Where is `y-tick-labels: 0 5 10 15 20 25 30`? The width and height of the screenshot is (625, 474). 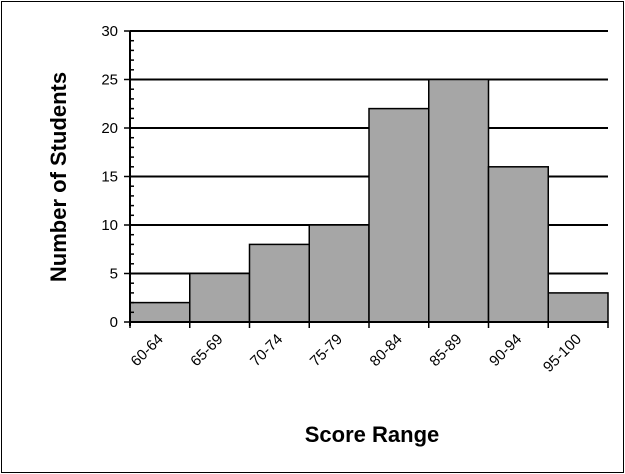 y-tick-labels: 0 5 10 15 20 25 30 is located at coordinates (109, 177).